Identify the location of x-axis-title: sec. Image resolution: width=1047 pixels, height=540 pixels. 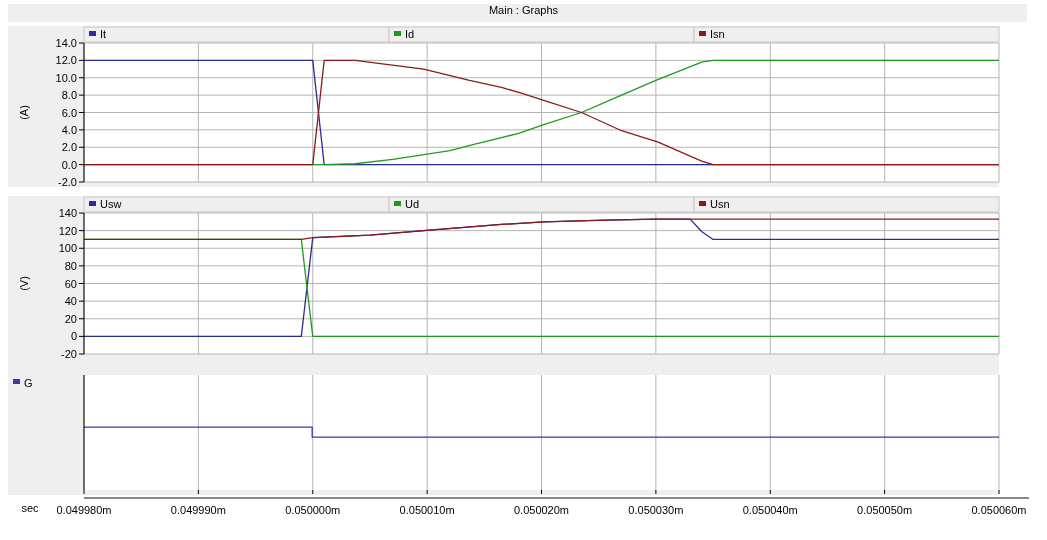
(30, 508).